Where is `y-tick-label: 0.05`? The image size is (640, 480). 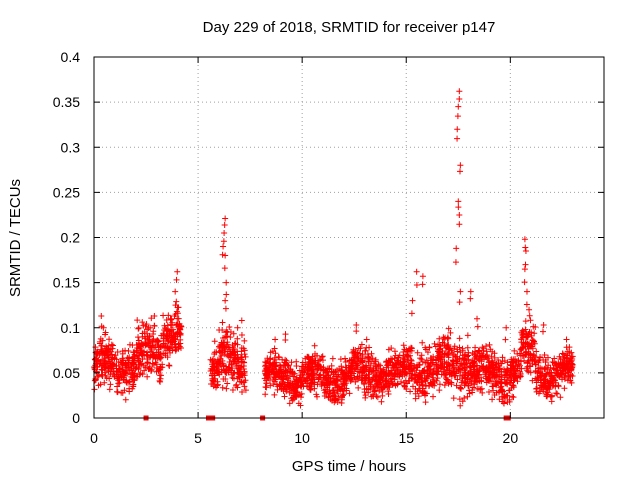 y-tick-label: 0.05 is located at coordinates (66, 373).